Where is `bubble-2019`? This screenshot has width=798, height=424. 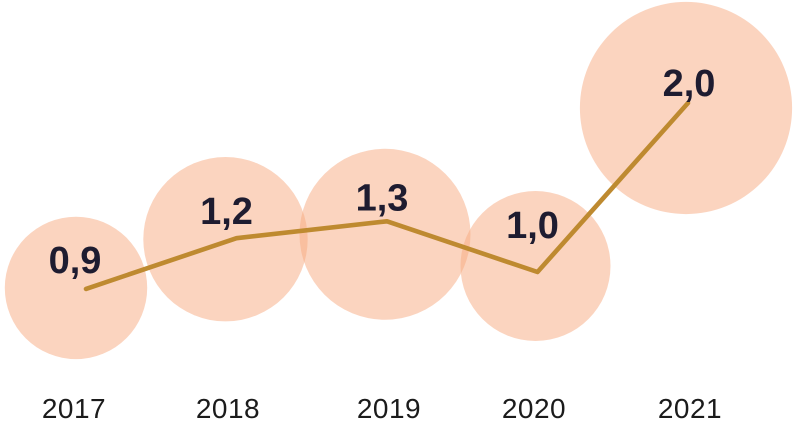
bubble-2019 is located at coordinates (385, 234).